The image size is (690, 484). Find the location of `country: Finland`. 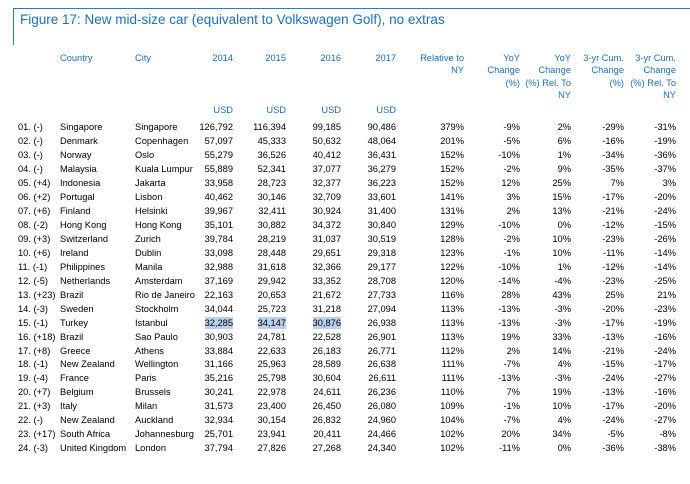

country: Finland is located at coordinates (75, 210).